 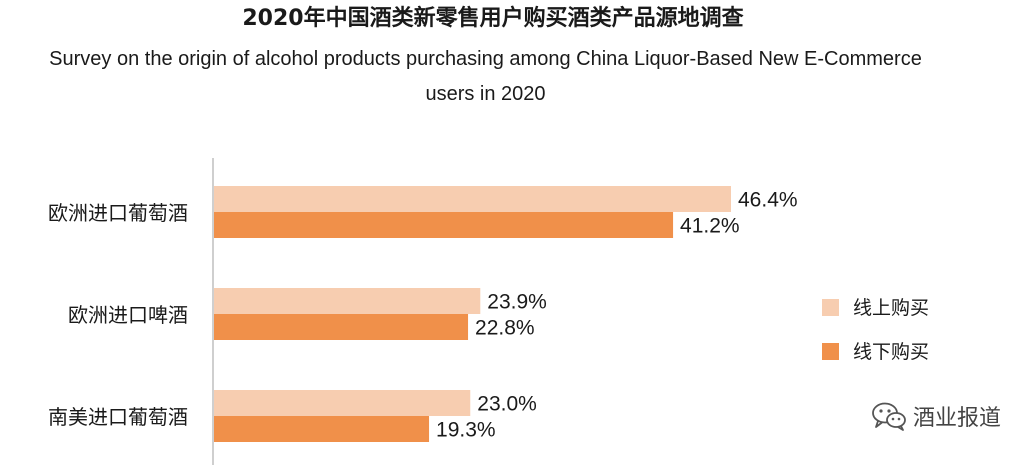 I want to click on category-label: 欧洲进口啤酒, so click(x=128, y=315).